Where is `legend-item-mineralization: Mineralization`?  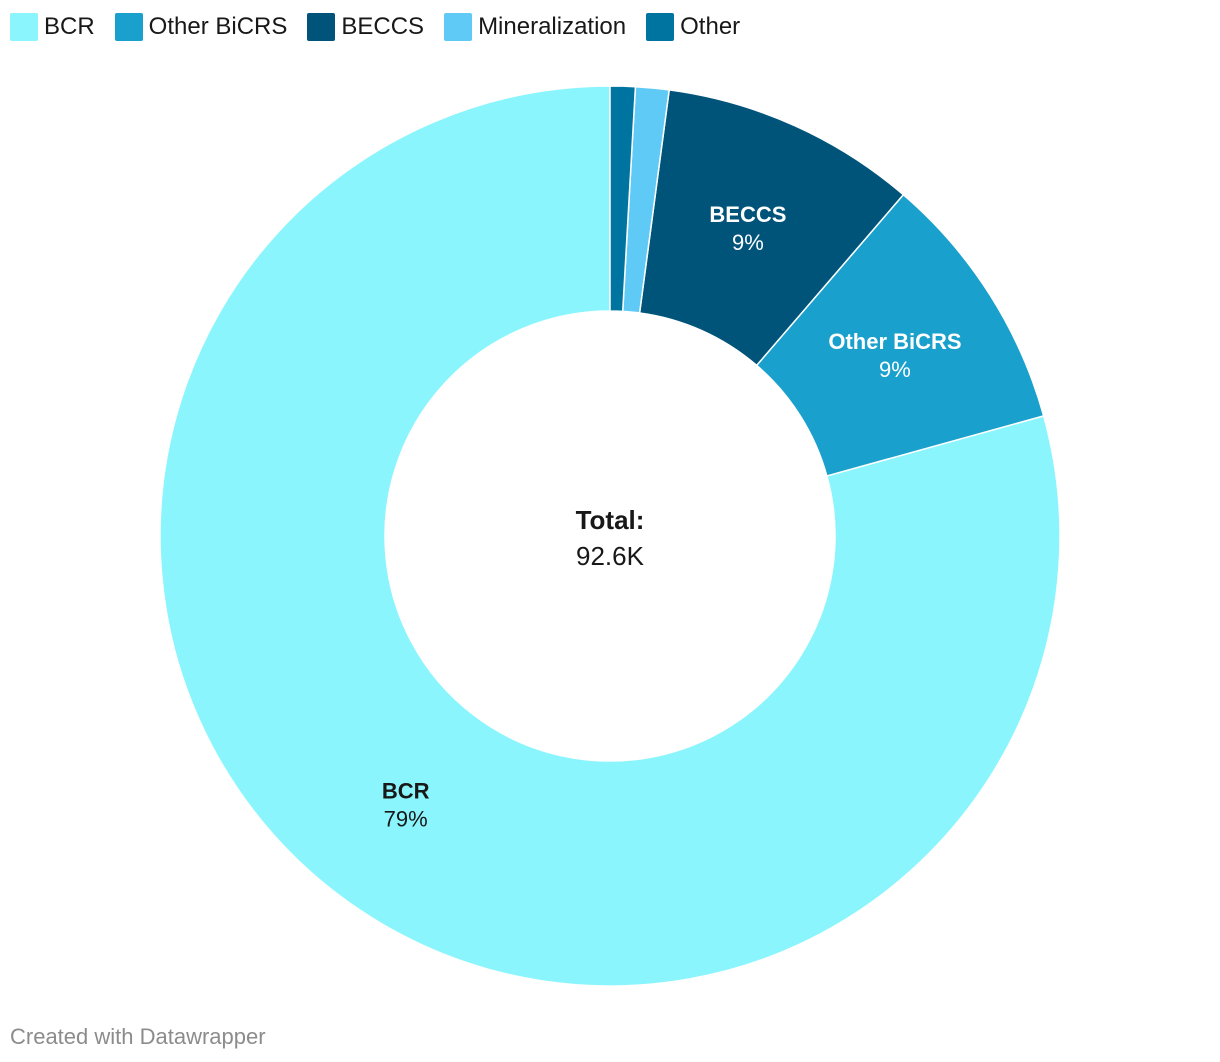
legend-item-mineralization: Mineralization is located at coordinates (535, 27).